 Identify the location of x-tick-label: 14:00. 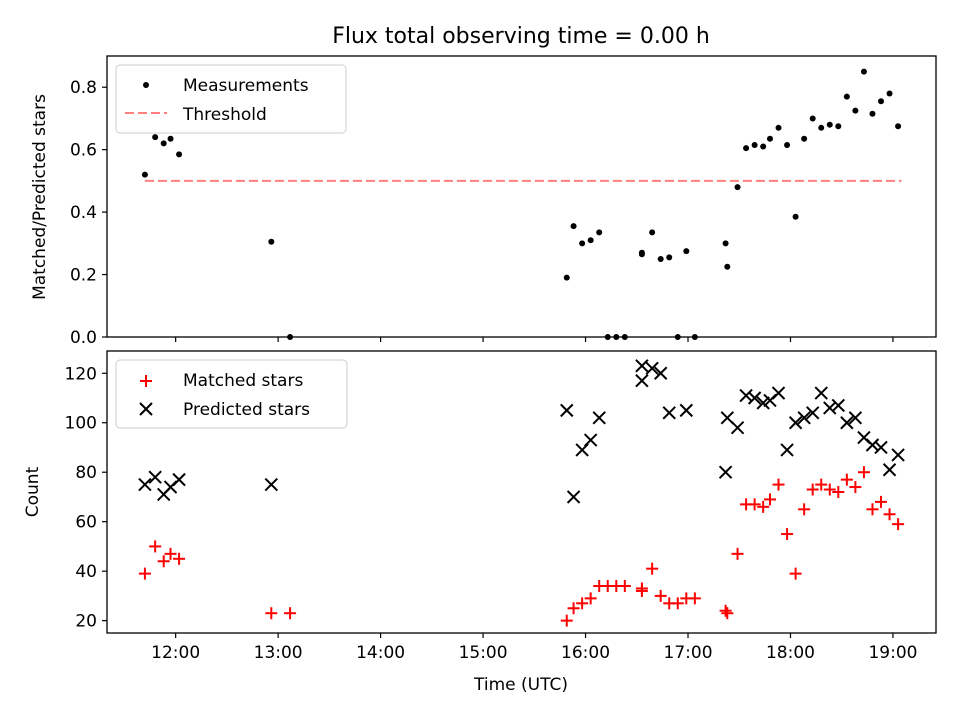
(380, 653).